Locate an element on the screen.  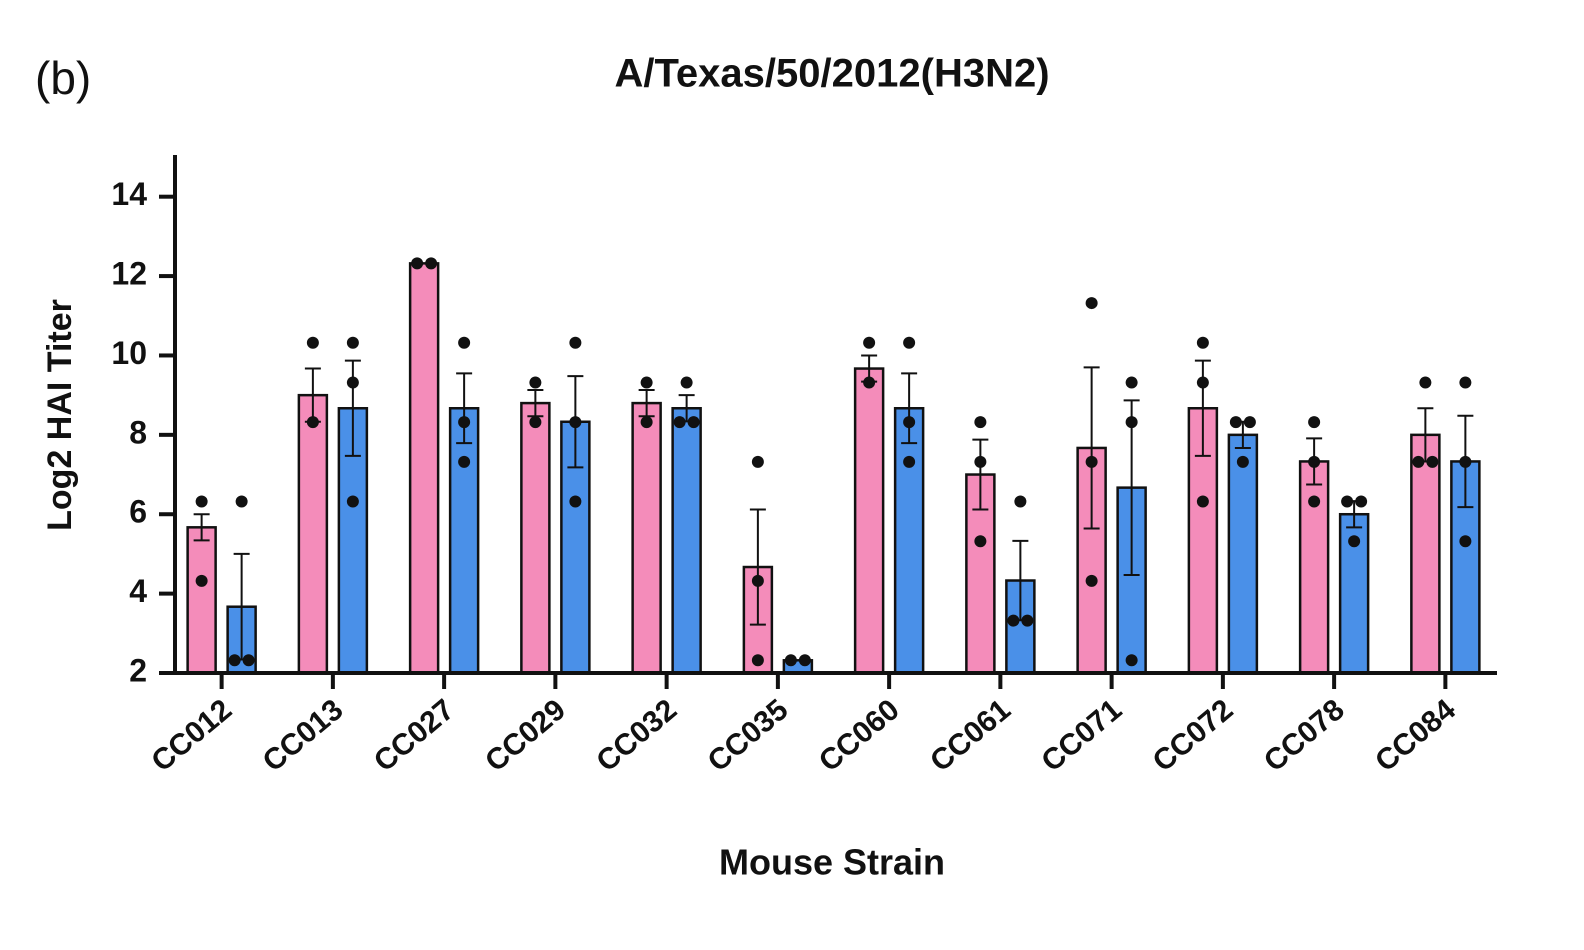
x-tick-label: CC071 is located at coordinates (1081, 735).